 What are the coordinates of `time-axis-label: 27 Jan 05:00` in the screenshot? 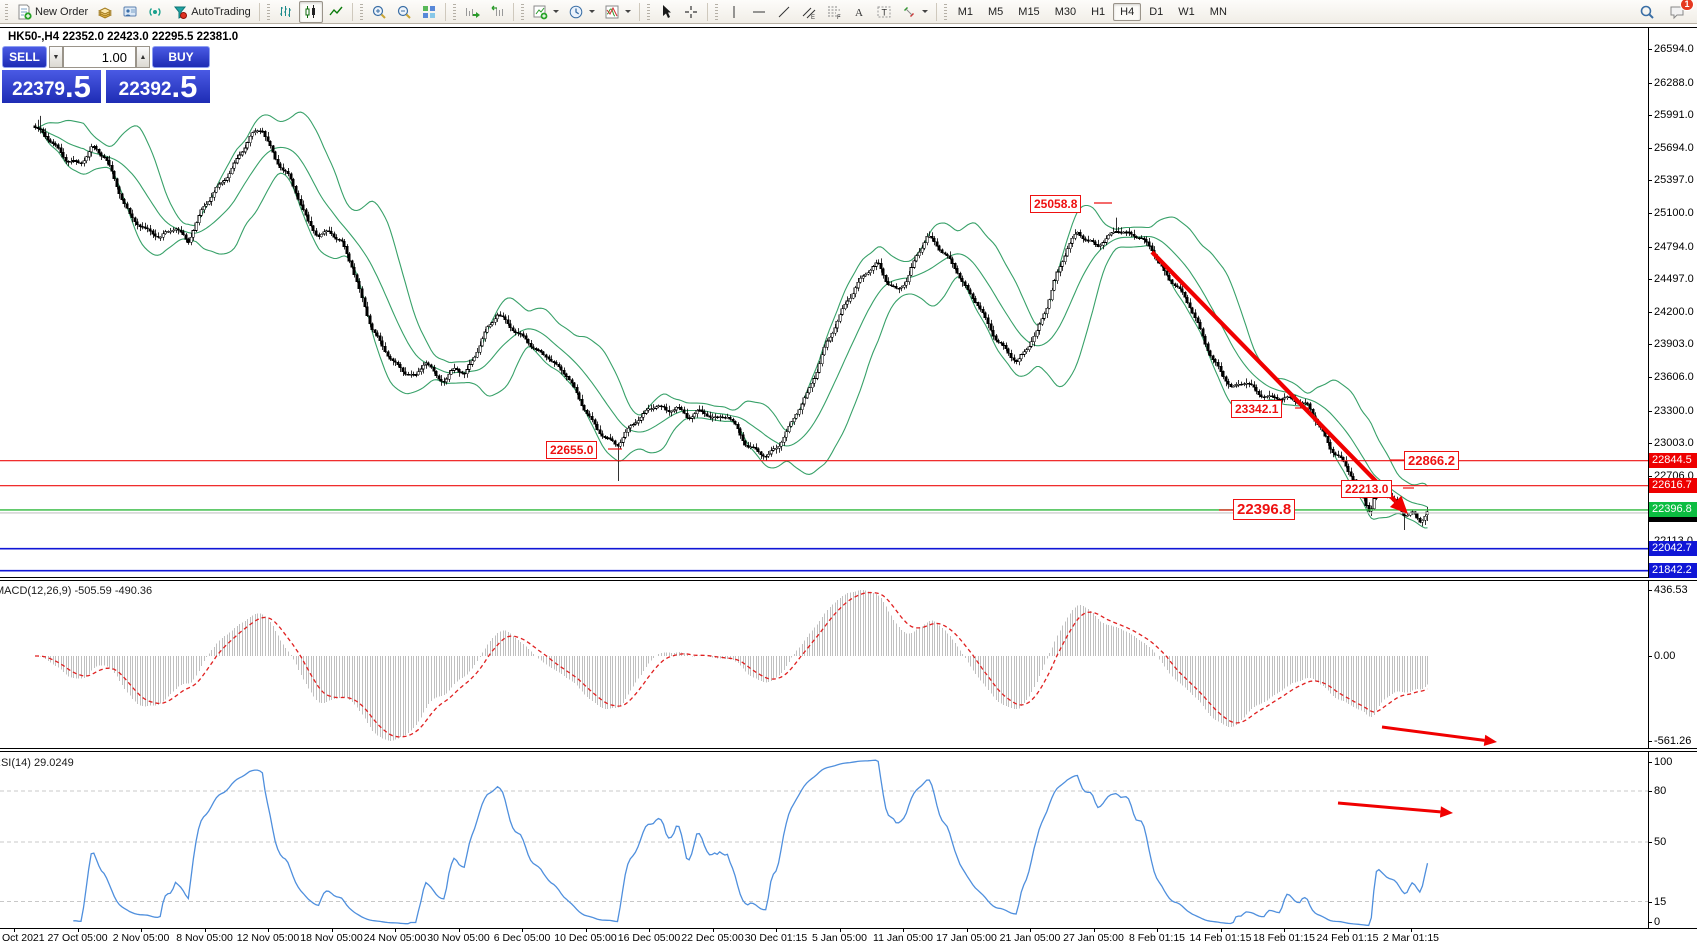 It's located at (1093, 938).